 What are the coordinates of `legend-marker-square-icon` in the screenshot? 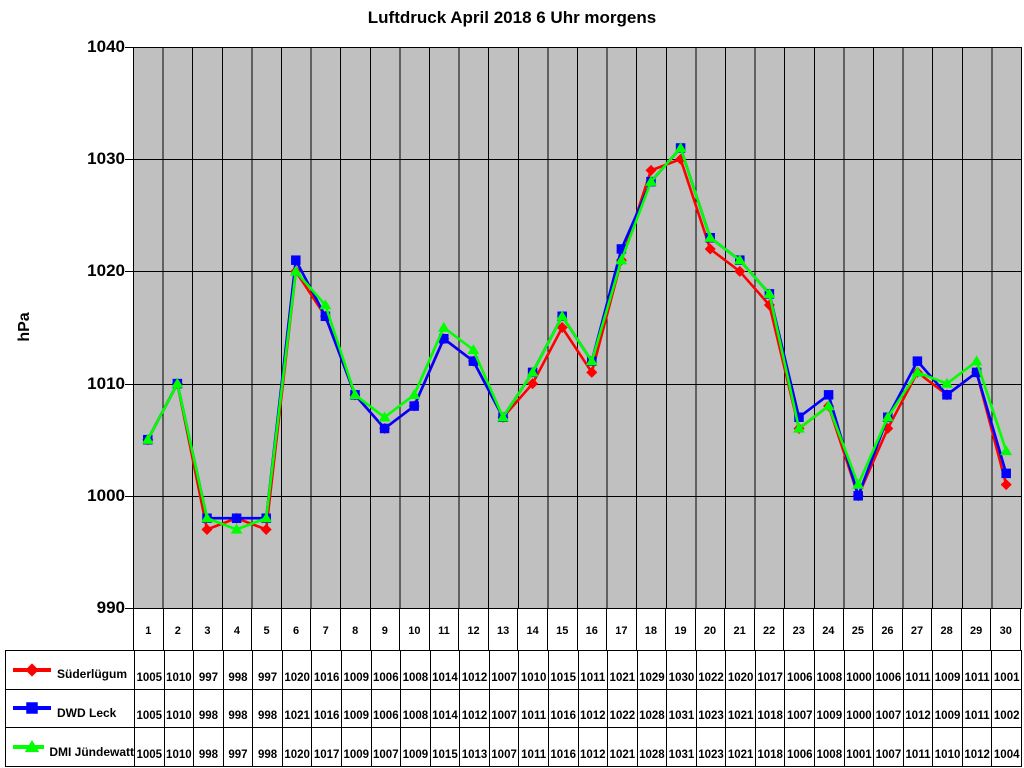 It's located at (32, 708).